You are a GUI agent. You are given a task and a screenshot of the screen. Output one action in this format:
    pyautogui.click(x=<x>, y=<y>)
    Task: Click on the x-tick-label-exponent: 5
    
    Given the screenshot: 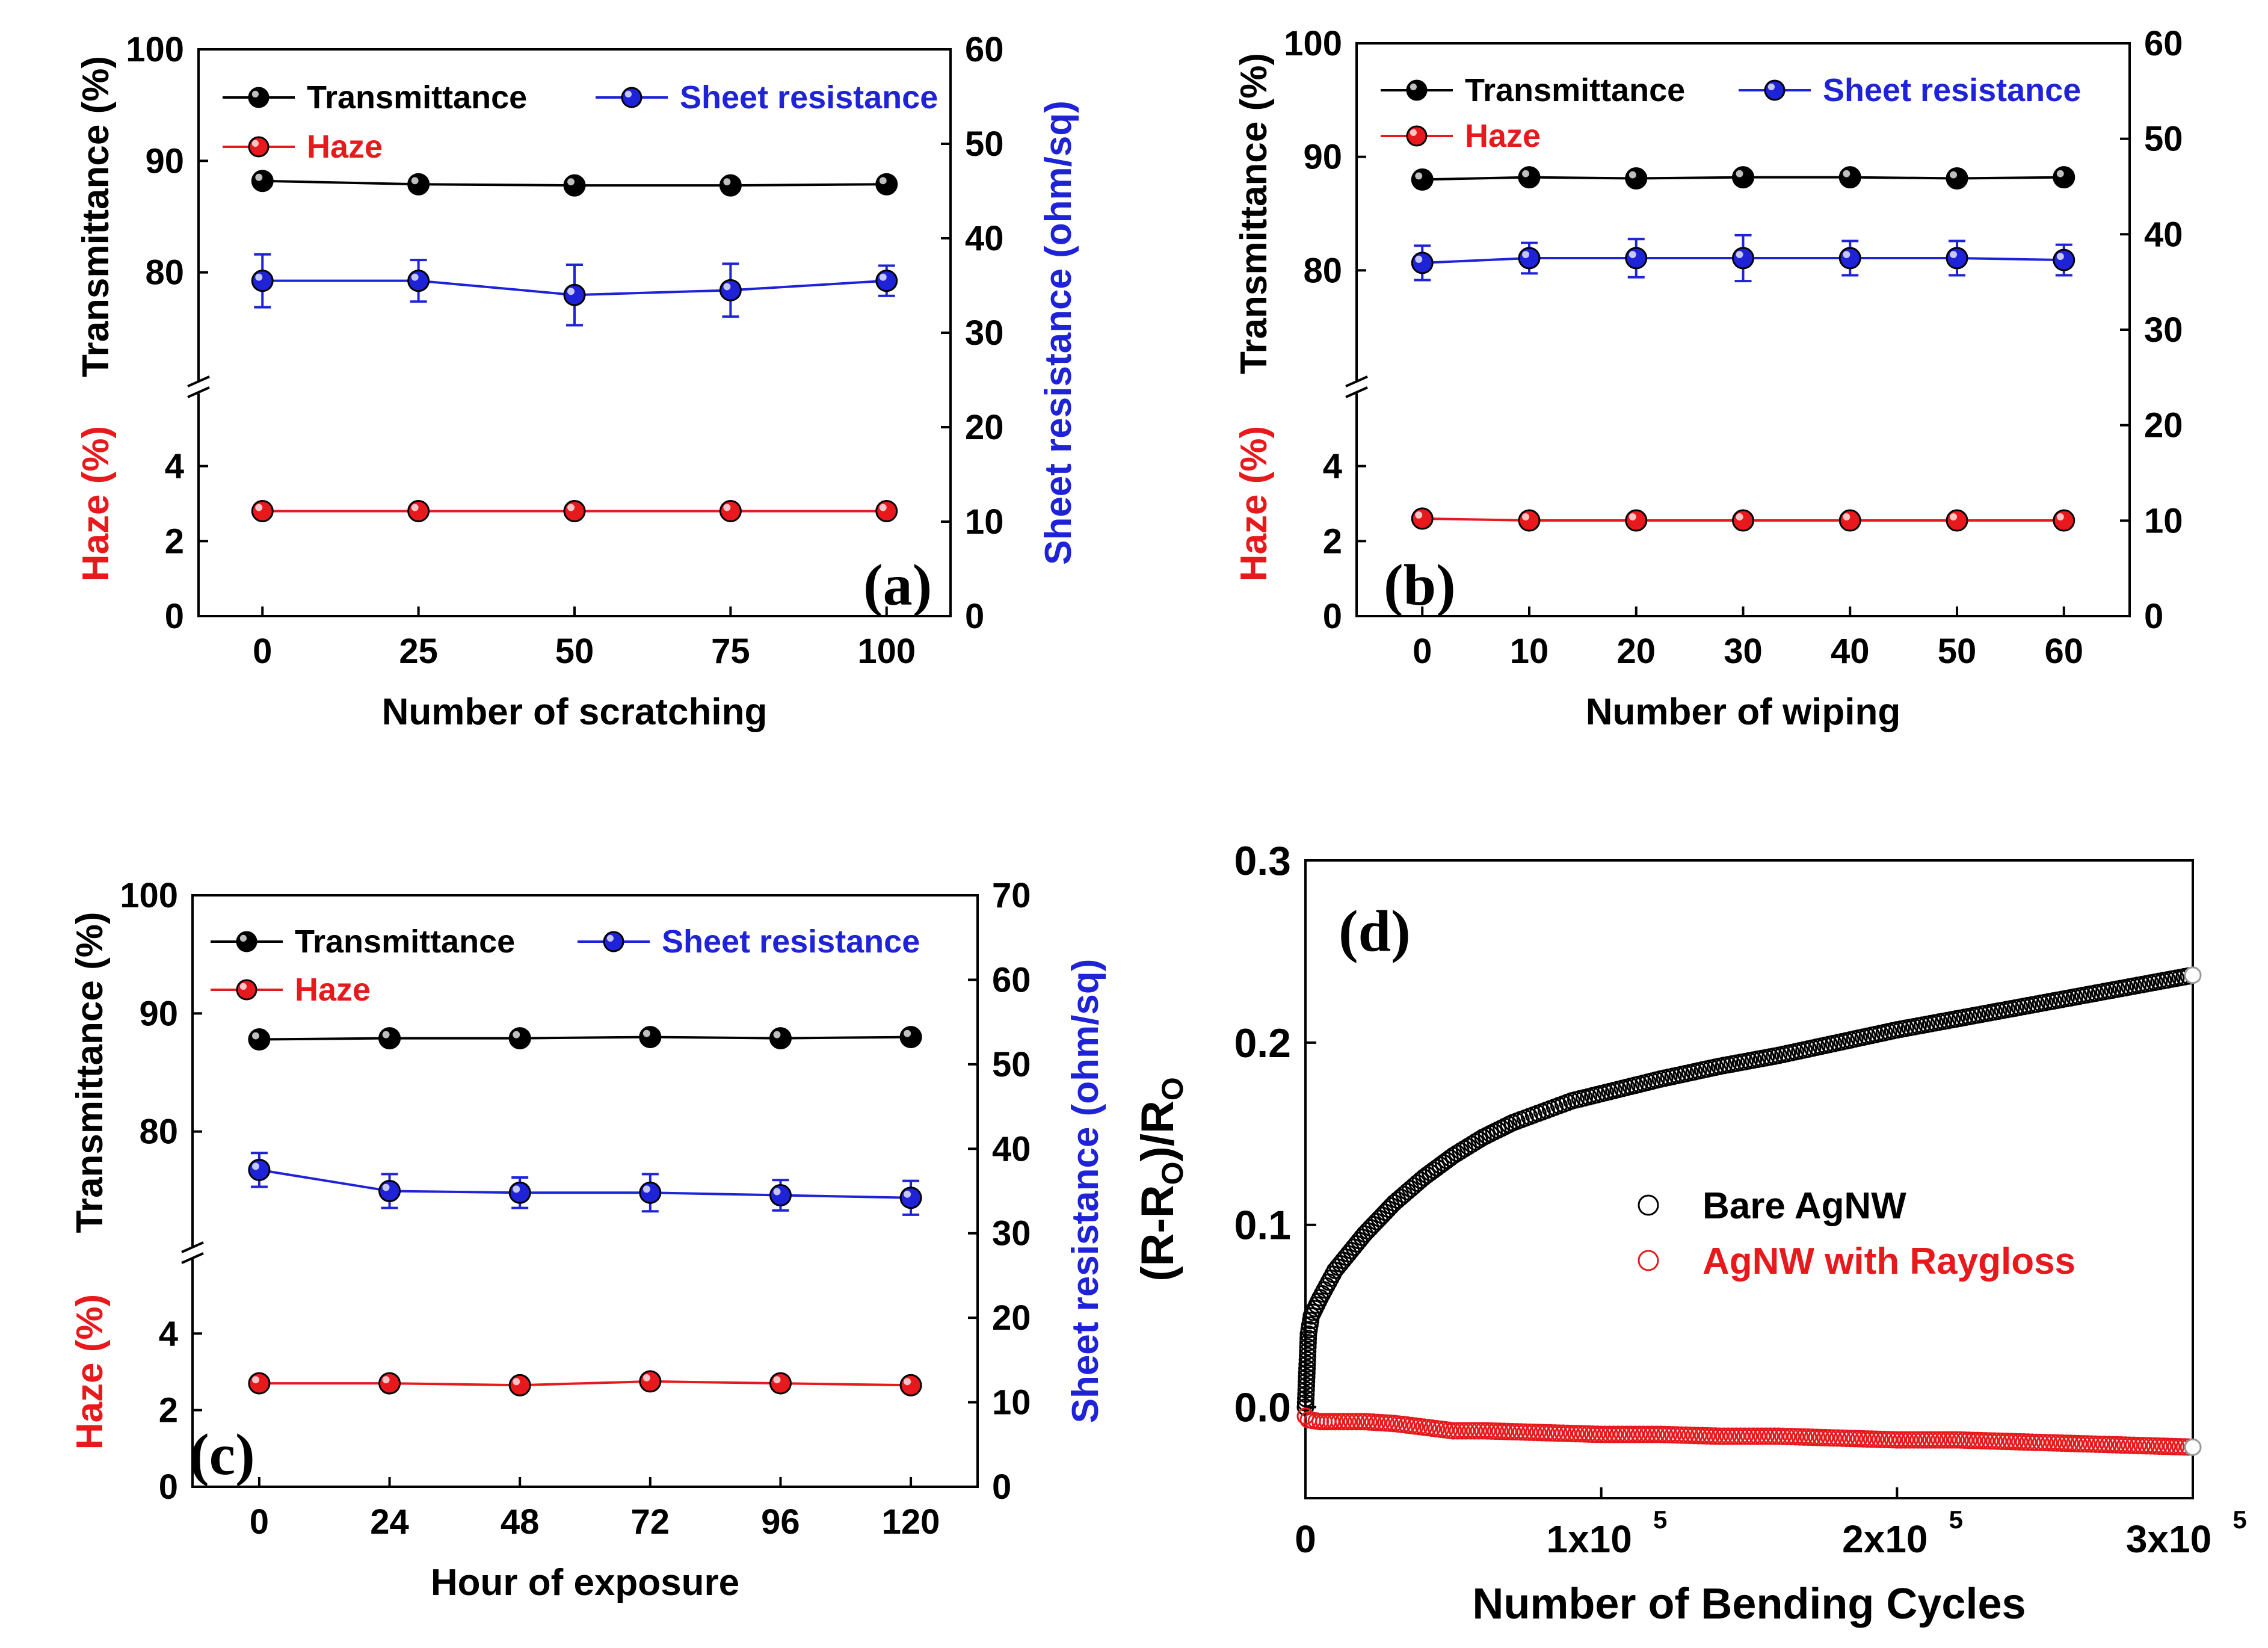 What is the action you would take?
    pyautogui.click(x=2239, y=1520)
    